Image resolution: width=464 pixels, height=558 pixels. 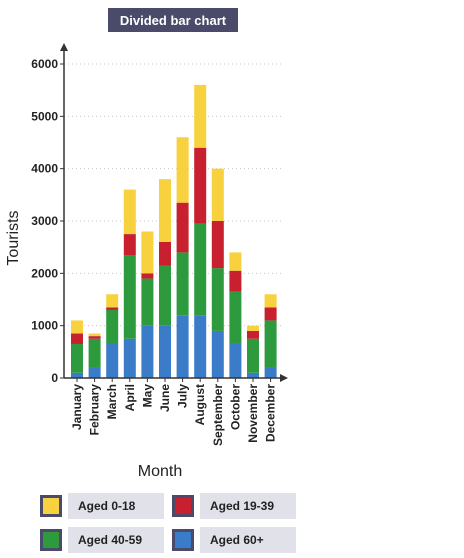 What do you see at coordinates (218, 415) in the screenshot?
I see `x-tick-label: September` at bounding box center [218, 415].